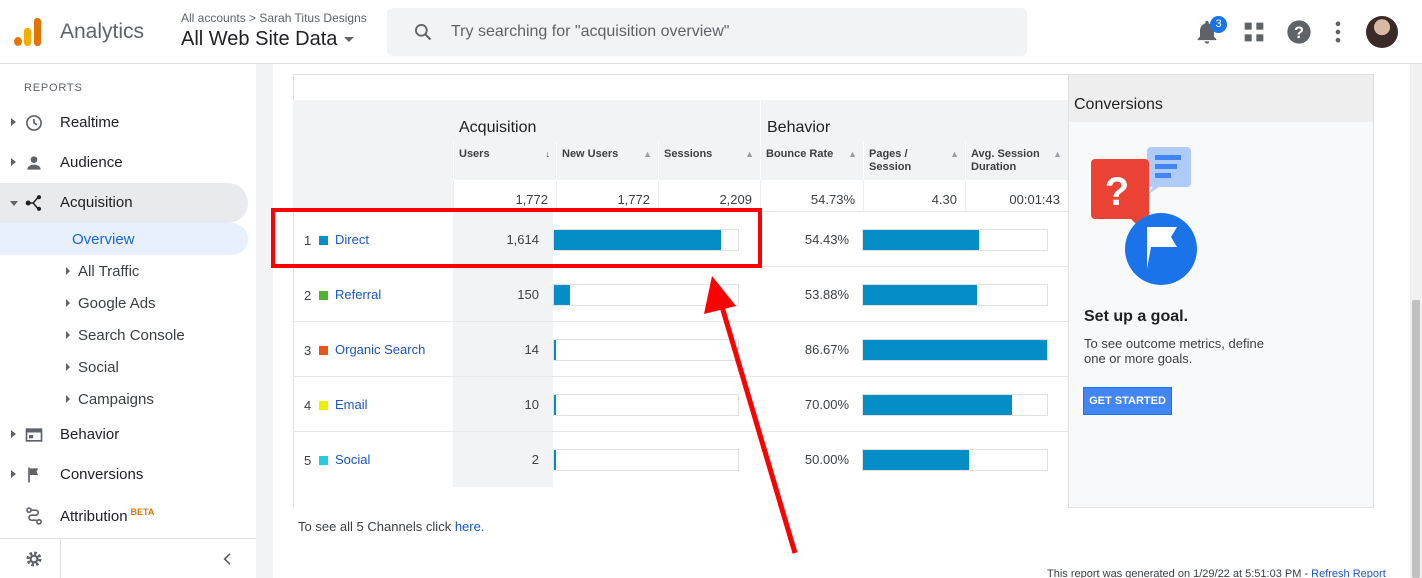  I want to click on channel-link: Social, so click(353, 459).